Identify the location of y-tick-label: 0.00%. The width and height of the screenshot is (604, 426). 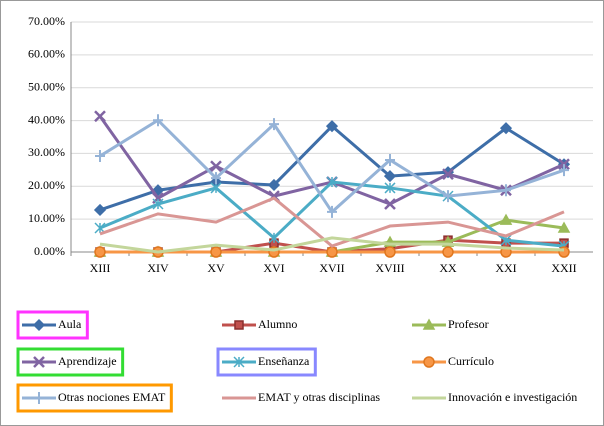
(49, 251).